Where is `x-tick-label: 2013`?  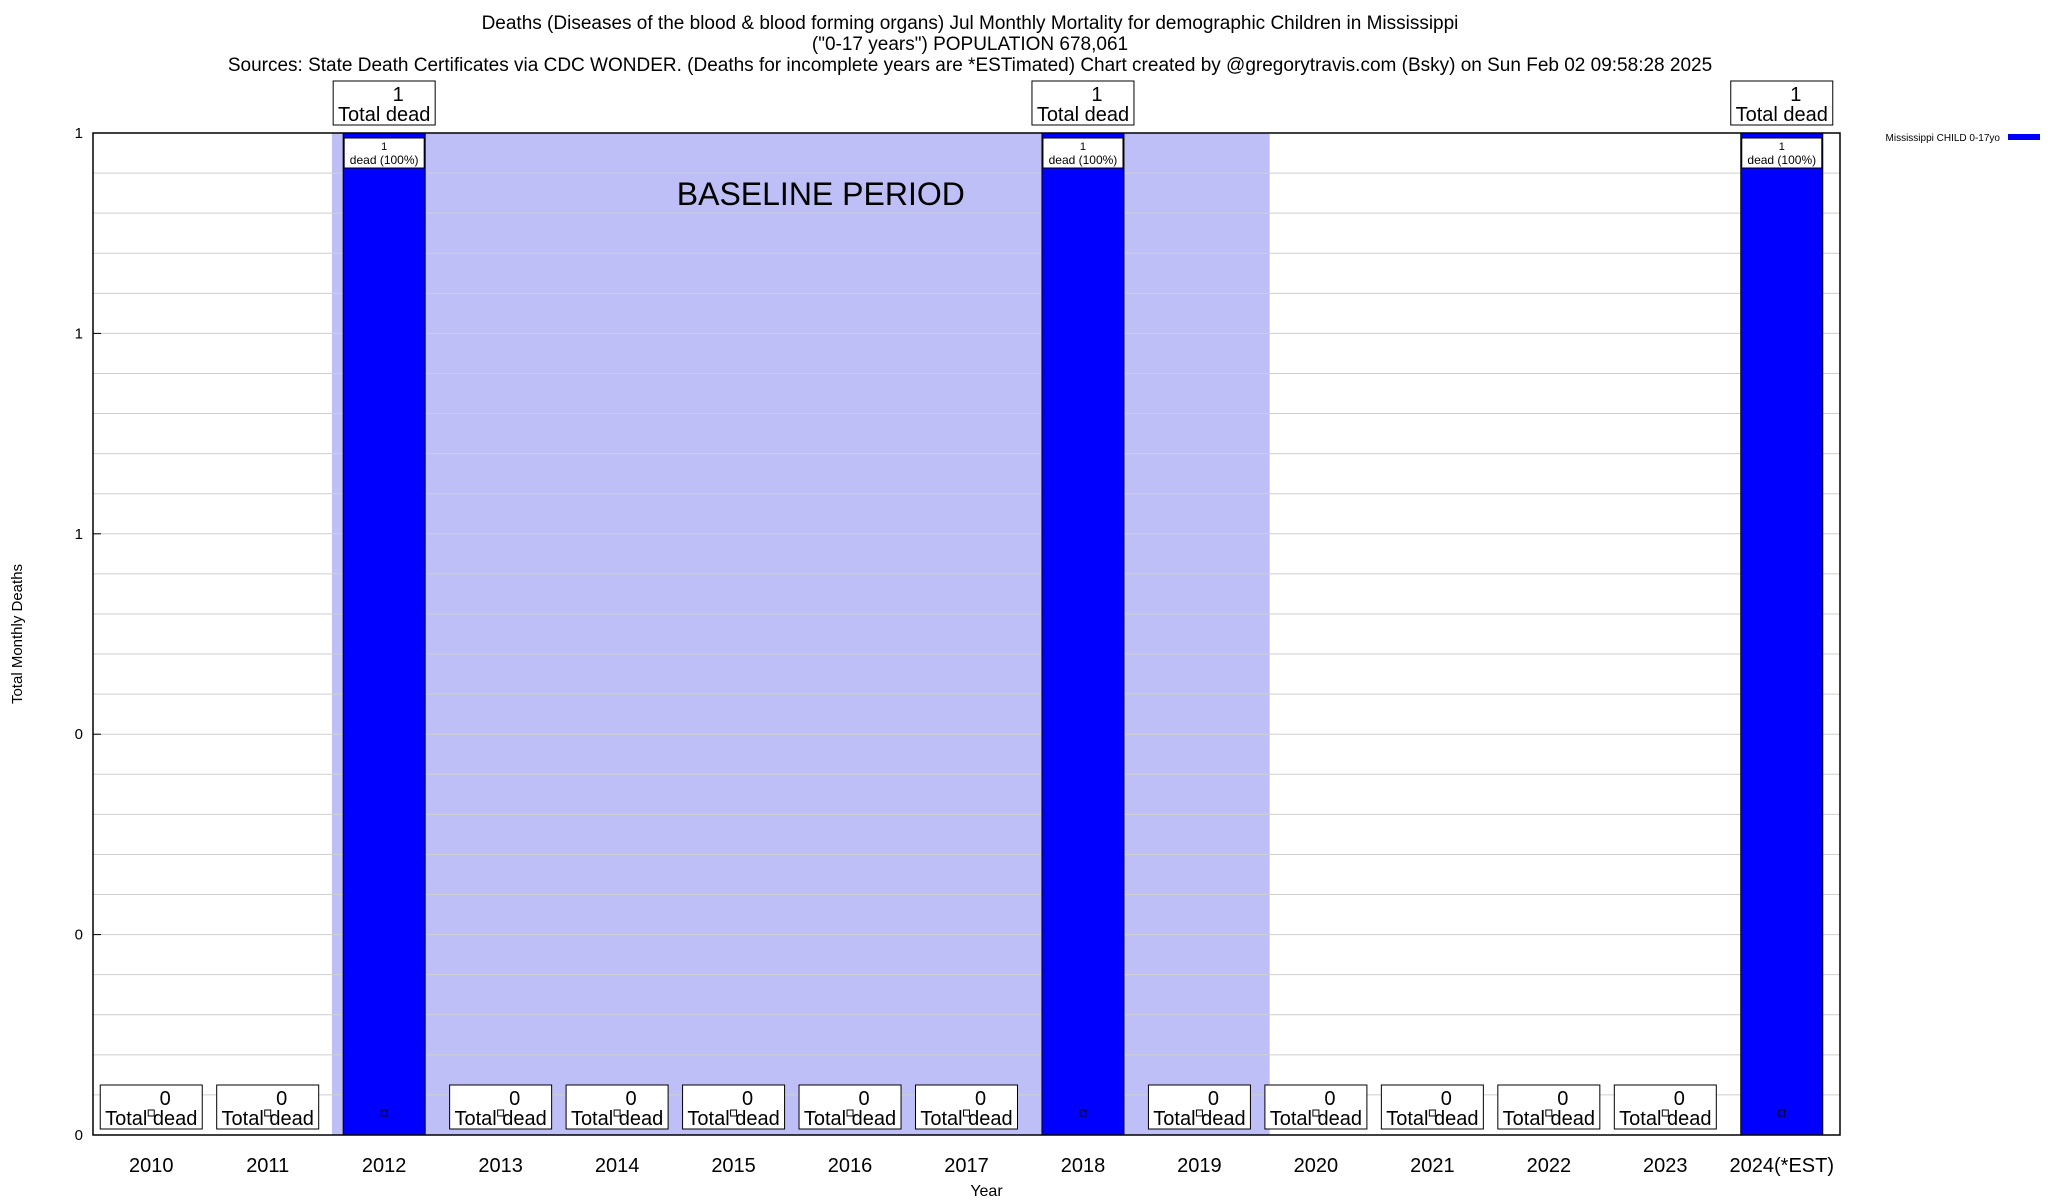
x-tick-label: 2013 is located at coordinates (500, 1166).